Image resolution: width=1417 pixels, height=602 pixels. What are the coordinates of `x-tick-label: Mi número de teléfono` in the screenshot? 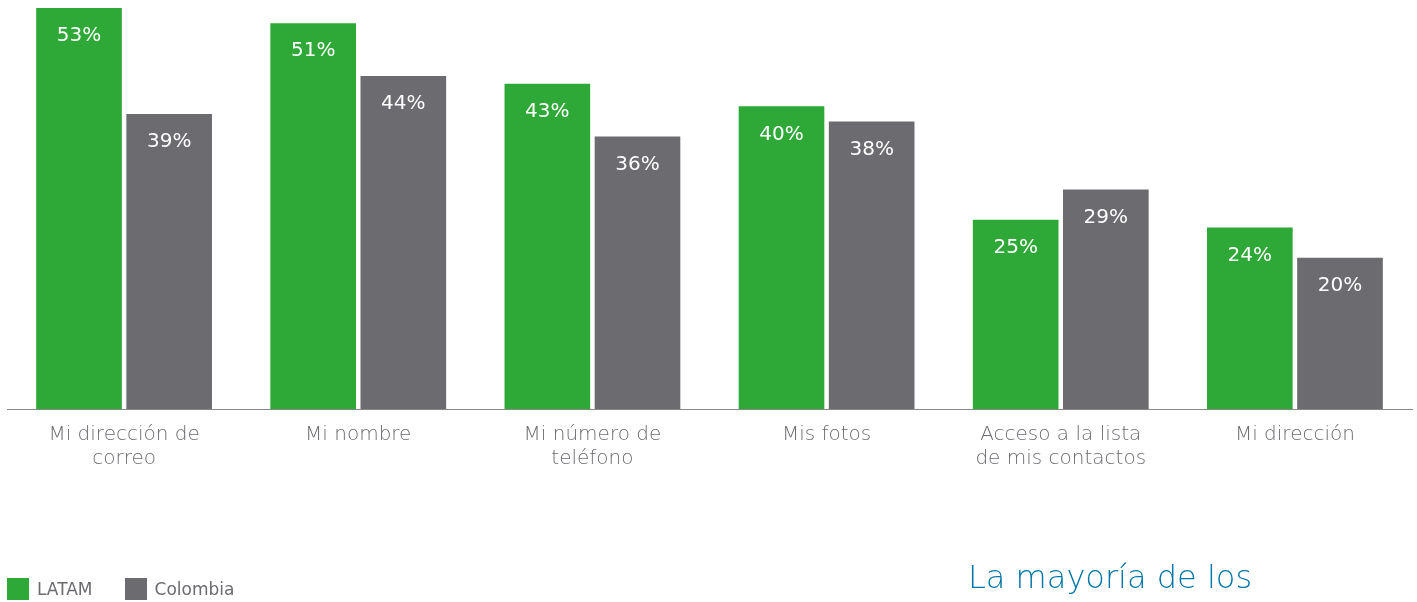 It's located at (592, 445).